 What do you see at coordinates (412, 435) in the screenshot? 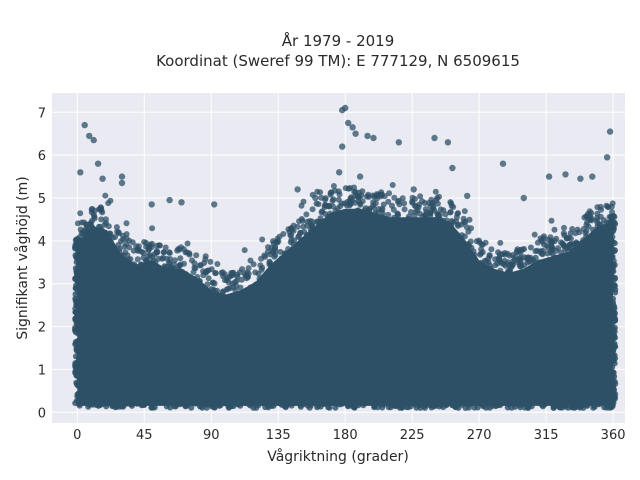
I see `x-tick-label: 225` at bounding box center [412, 435].